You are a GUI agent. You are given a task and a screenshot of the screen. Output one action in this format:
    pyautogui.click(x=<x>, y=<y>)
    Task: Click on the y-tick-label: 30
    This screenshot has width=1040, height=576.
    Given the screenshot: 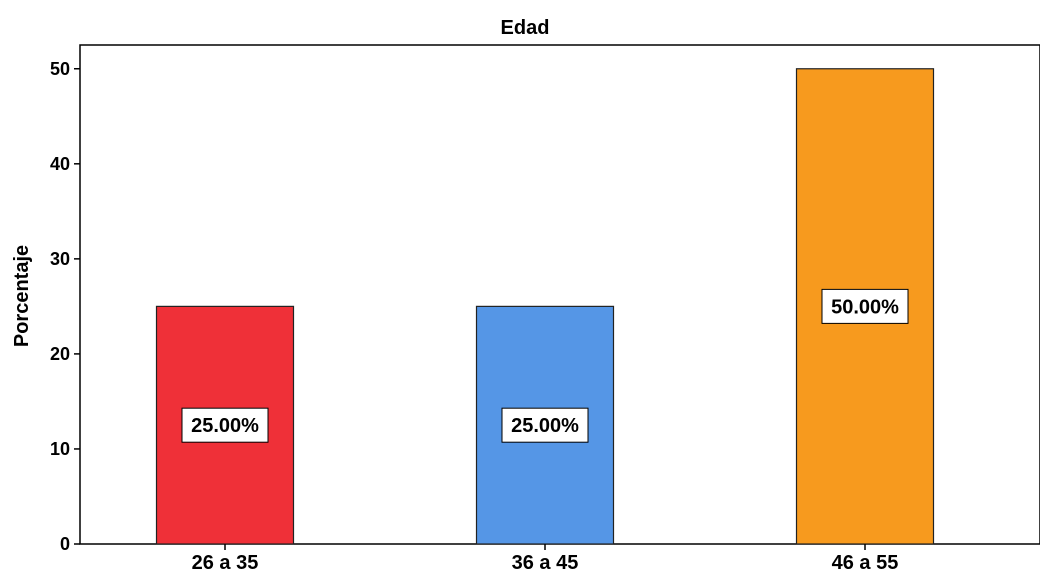 What is the action you would take?
    pyautogui.click(x=60, y=259)
    